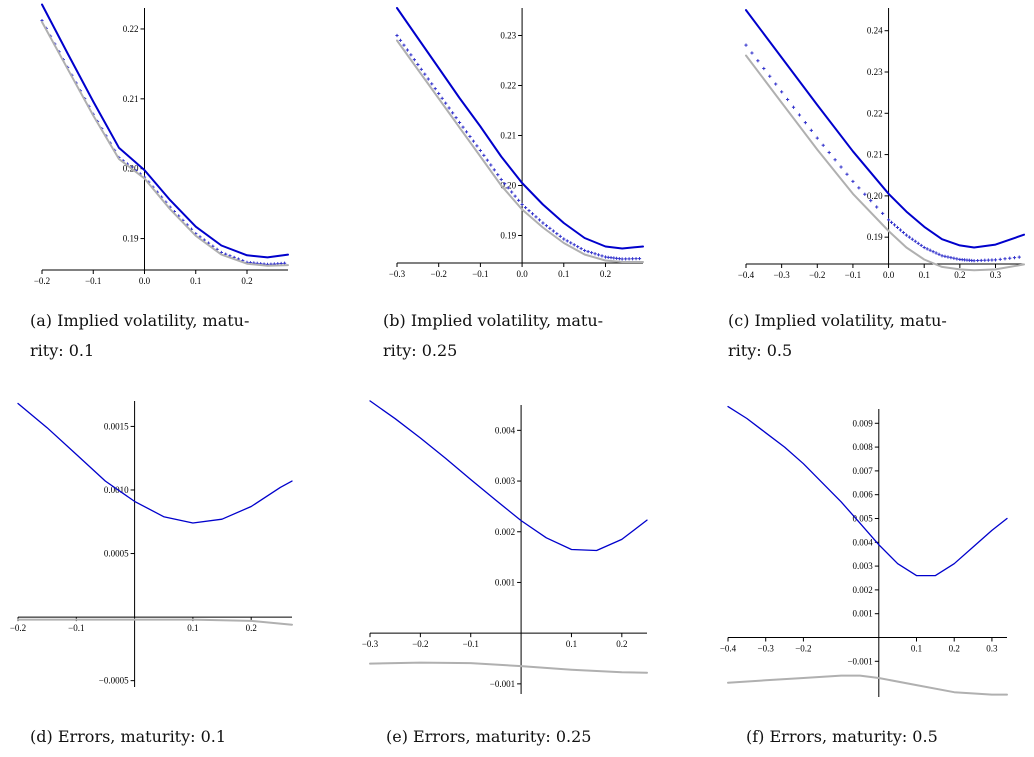  What do you see at coordinates (508, 136) in the screenshot?
I see `y-tick-label: 0.21` at bounding box center [508, 136].